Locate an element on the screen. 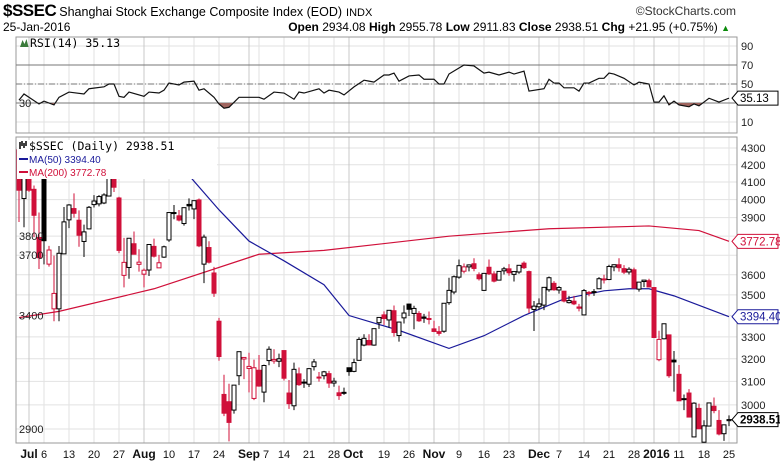 The height and width of the screenshot is (465, 780). ma50-tag-text: 3394.40 is located at coordinates (760, 318).